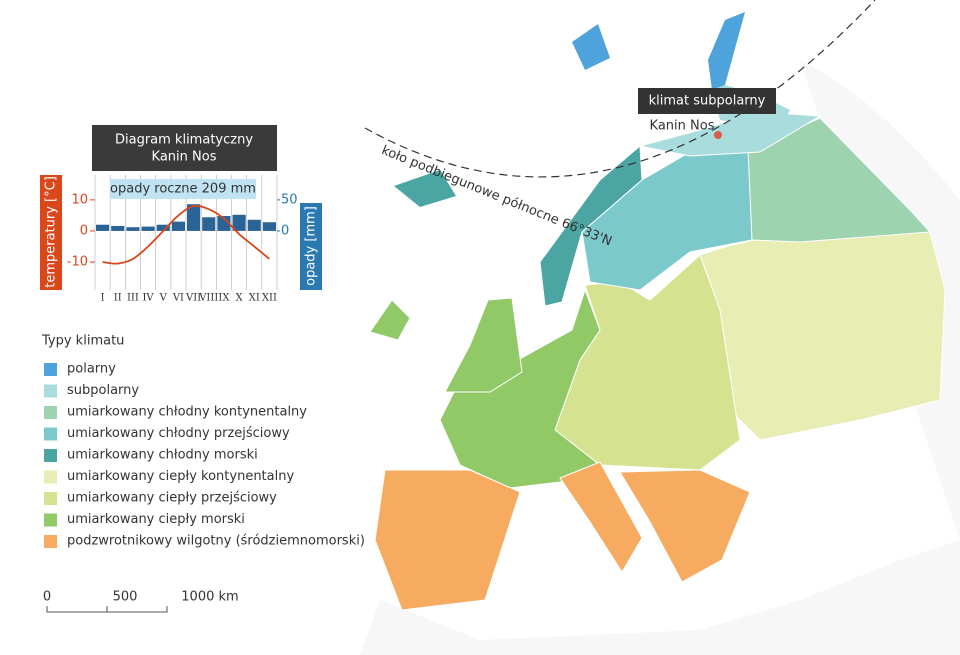 Image resolution: width=960 pixels, height=655 pixels. I want to click on x-tick-label: III, so click(133, 298).